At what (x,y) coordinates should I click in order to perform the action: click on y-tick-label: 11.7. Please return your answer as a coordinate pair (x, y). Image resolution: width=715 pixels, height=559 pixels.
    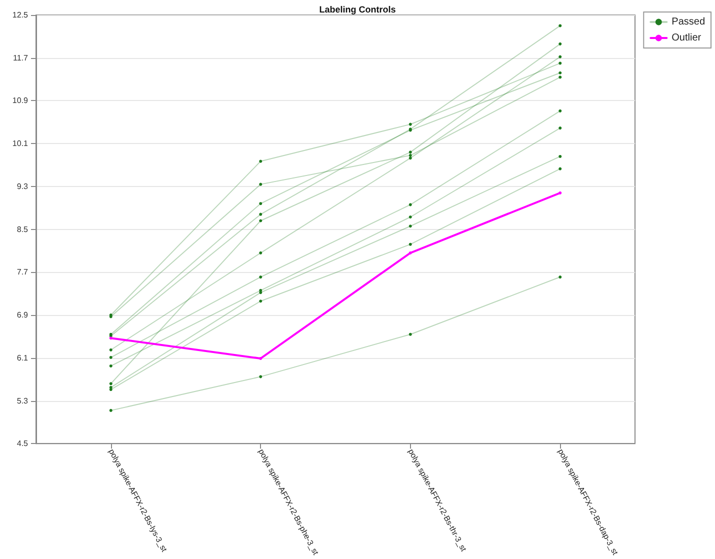
    Looking at the image, I should click on (21, 57).